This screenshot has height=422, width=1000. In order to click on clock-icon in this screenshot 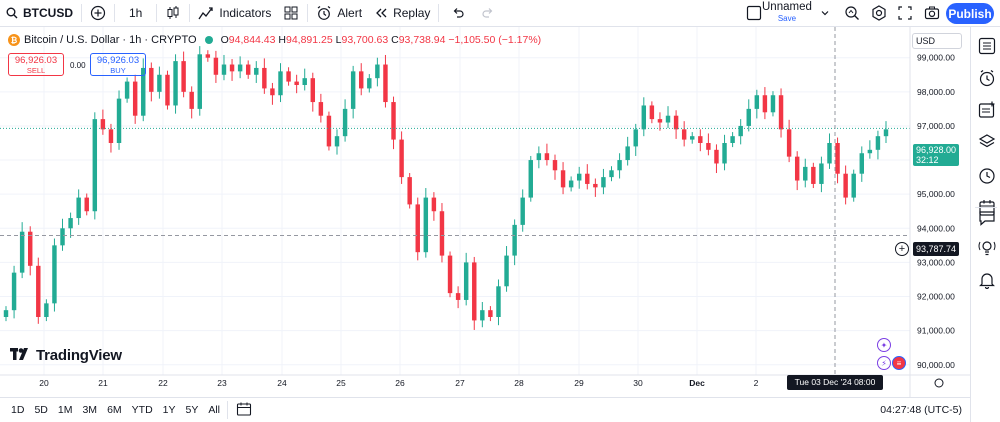, I will do `click(987, 79)`.